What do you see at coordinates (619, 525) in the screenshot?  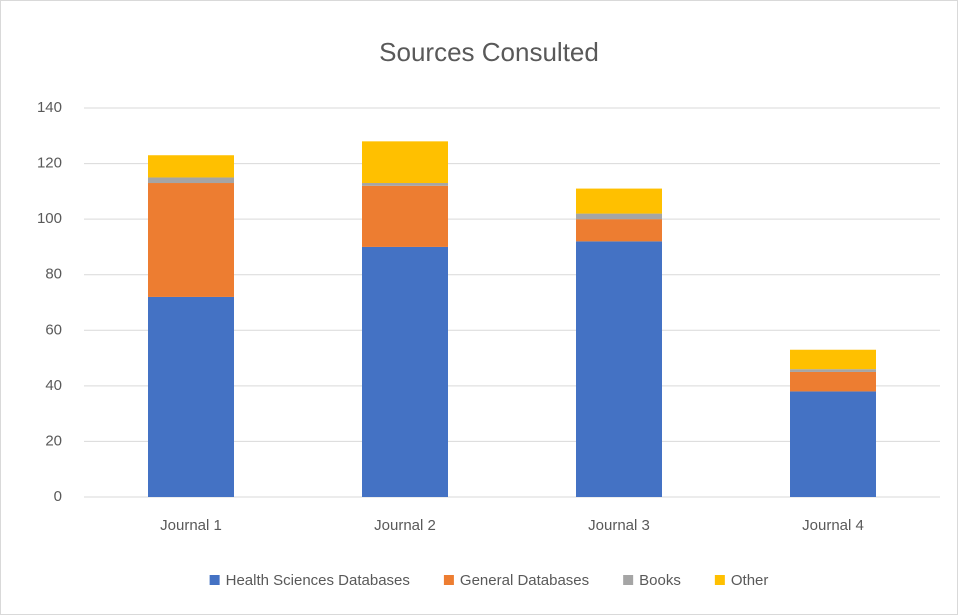 I see `x-tick-label: Journal 3` at bounding box center [619, 525].